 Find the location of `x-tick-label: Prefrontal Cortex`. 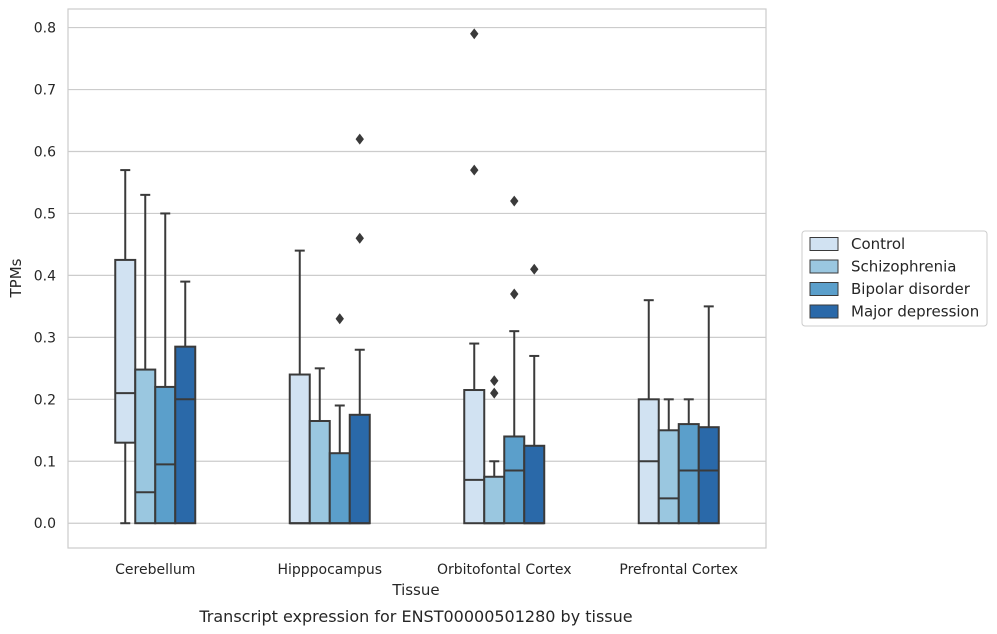

x-tick-label: Prefrontal Cortex is located at coordinates (678, 570).